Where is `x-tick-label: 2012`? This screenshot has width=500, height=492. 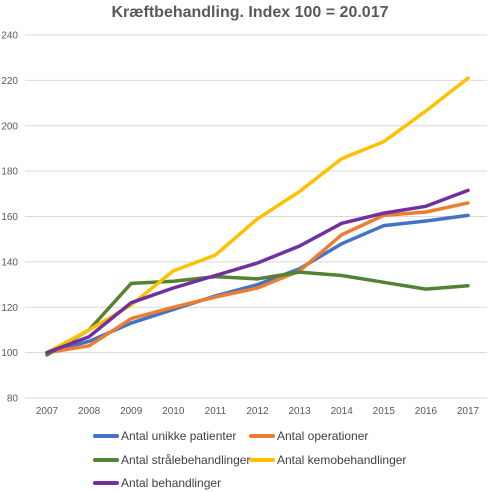 x-tick-label: 2012 is located at coordinates (257, 411).